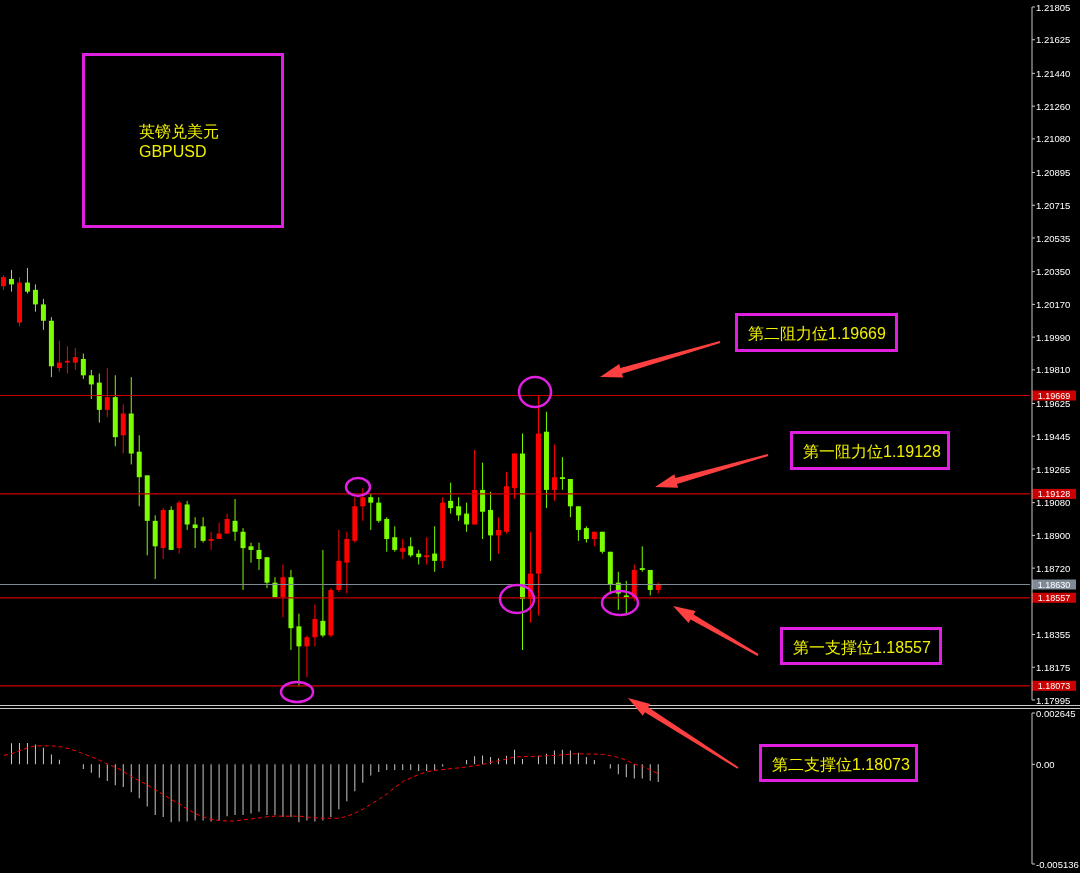  I want to click on annotation: 第一支撑位1.18557, so click(862, 647).